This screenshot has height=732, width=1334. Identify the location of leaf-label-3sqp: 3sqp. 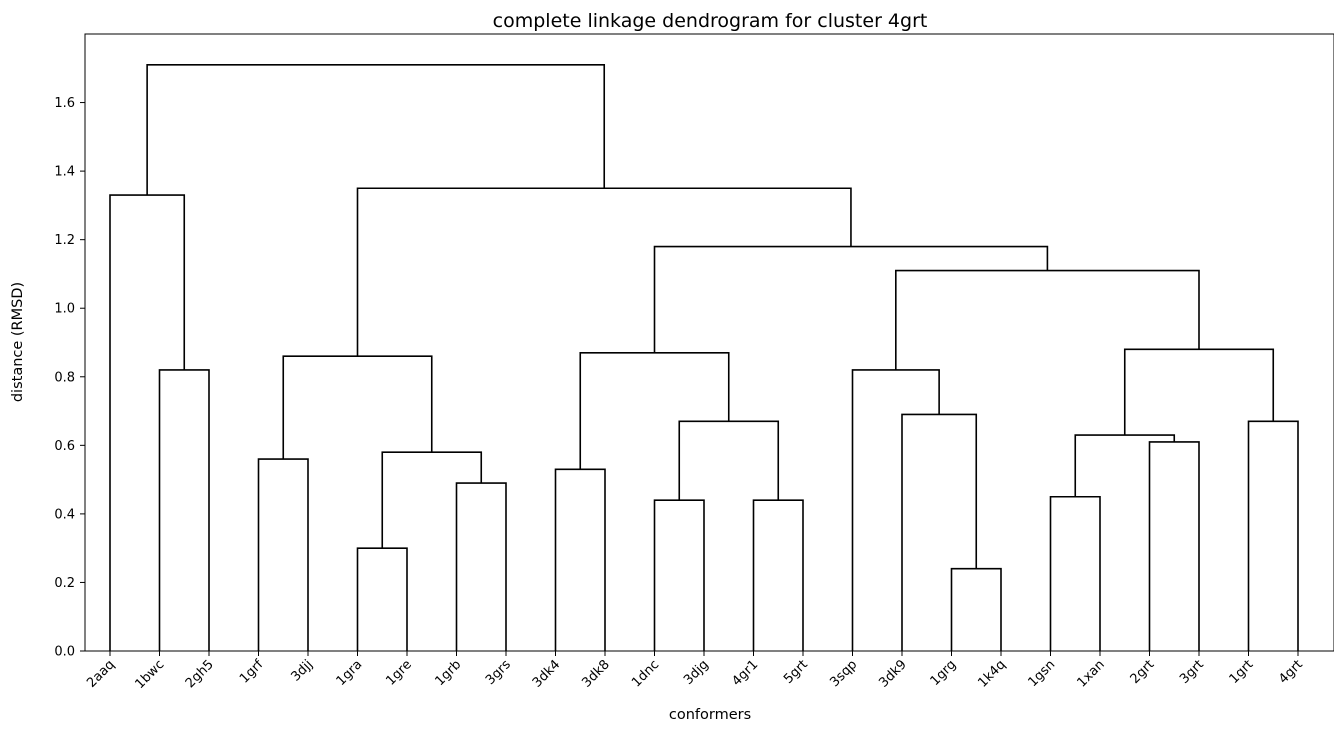
(843, 673).